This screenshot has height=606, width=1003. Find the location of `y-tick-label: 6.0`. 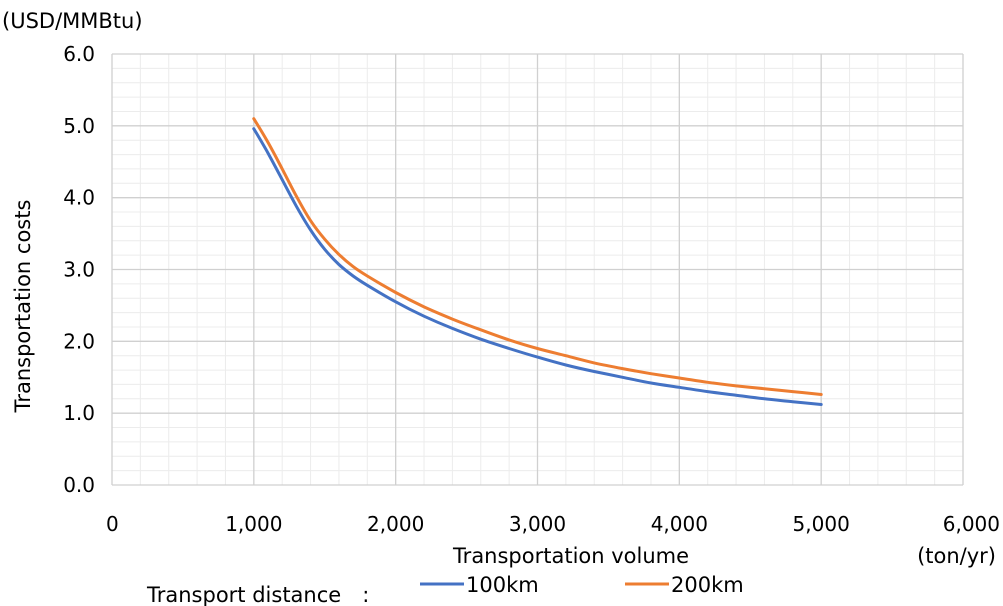

y-tick-label: 6.0 is located at coordinates (79, 54).